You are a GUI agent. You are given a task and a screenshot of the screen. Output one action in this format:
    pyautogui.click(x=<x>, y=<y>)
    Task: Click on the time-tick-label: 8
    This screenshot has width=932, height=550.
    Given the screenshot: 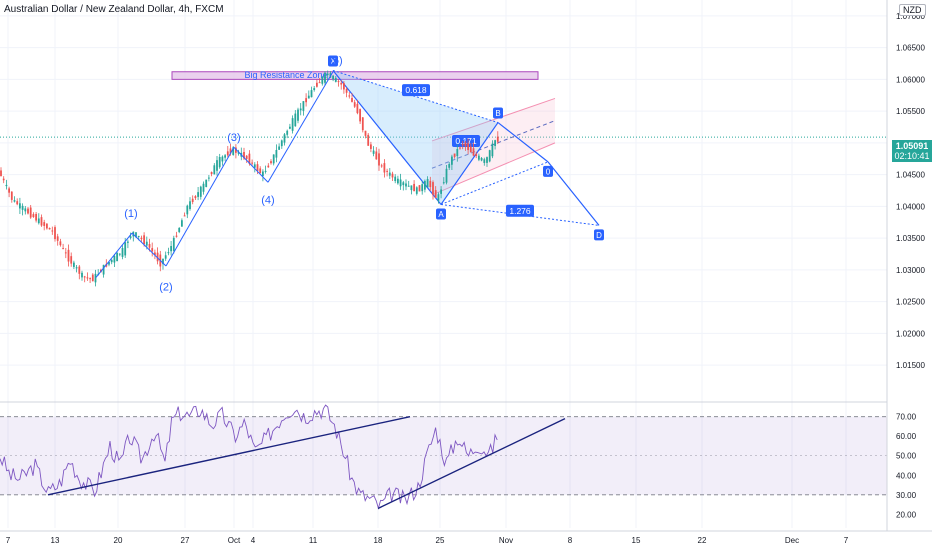 What is the action you would take?
    pyautogui.click(x=570, y=540)
    